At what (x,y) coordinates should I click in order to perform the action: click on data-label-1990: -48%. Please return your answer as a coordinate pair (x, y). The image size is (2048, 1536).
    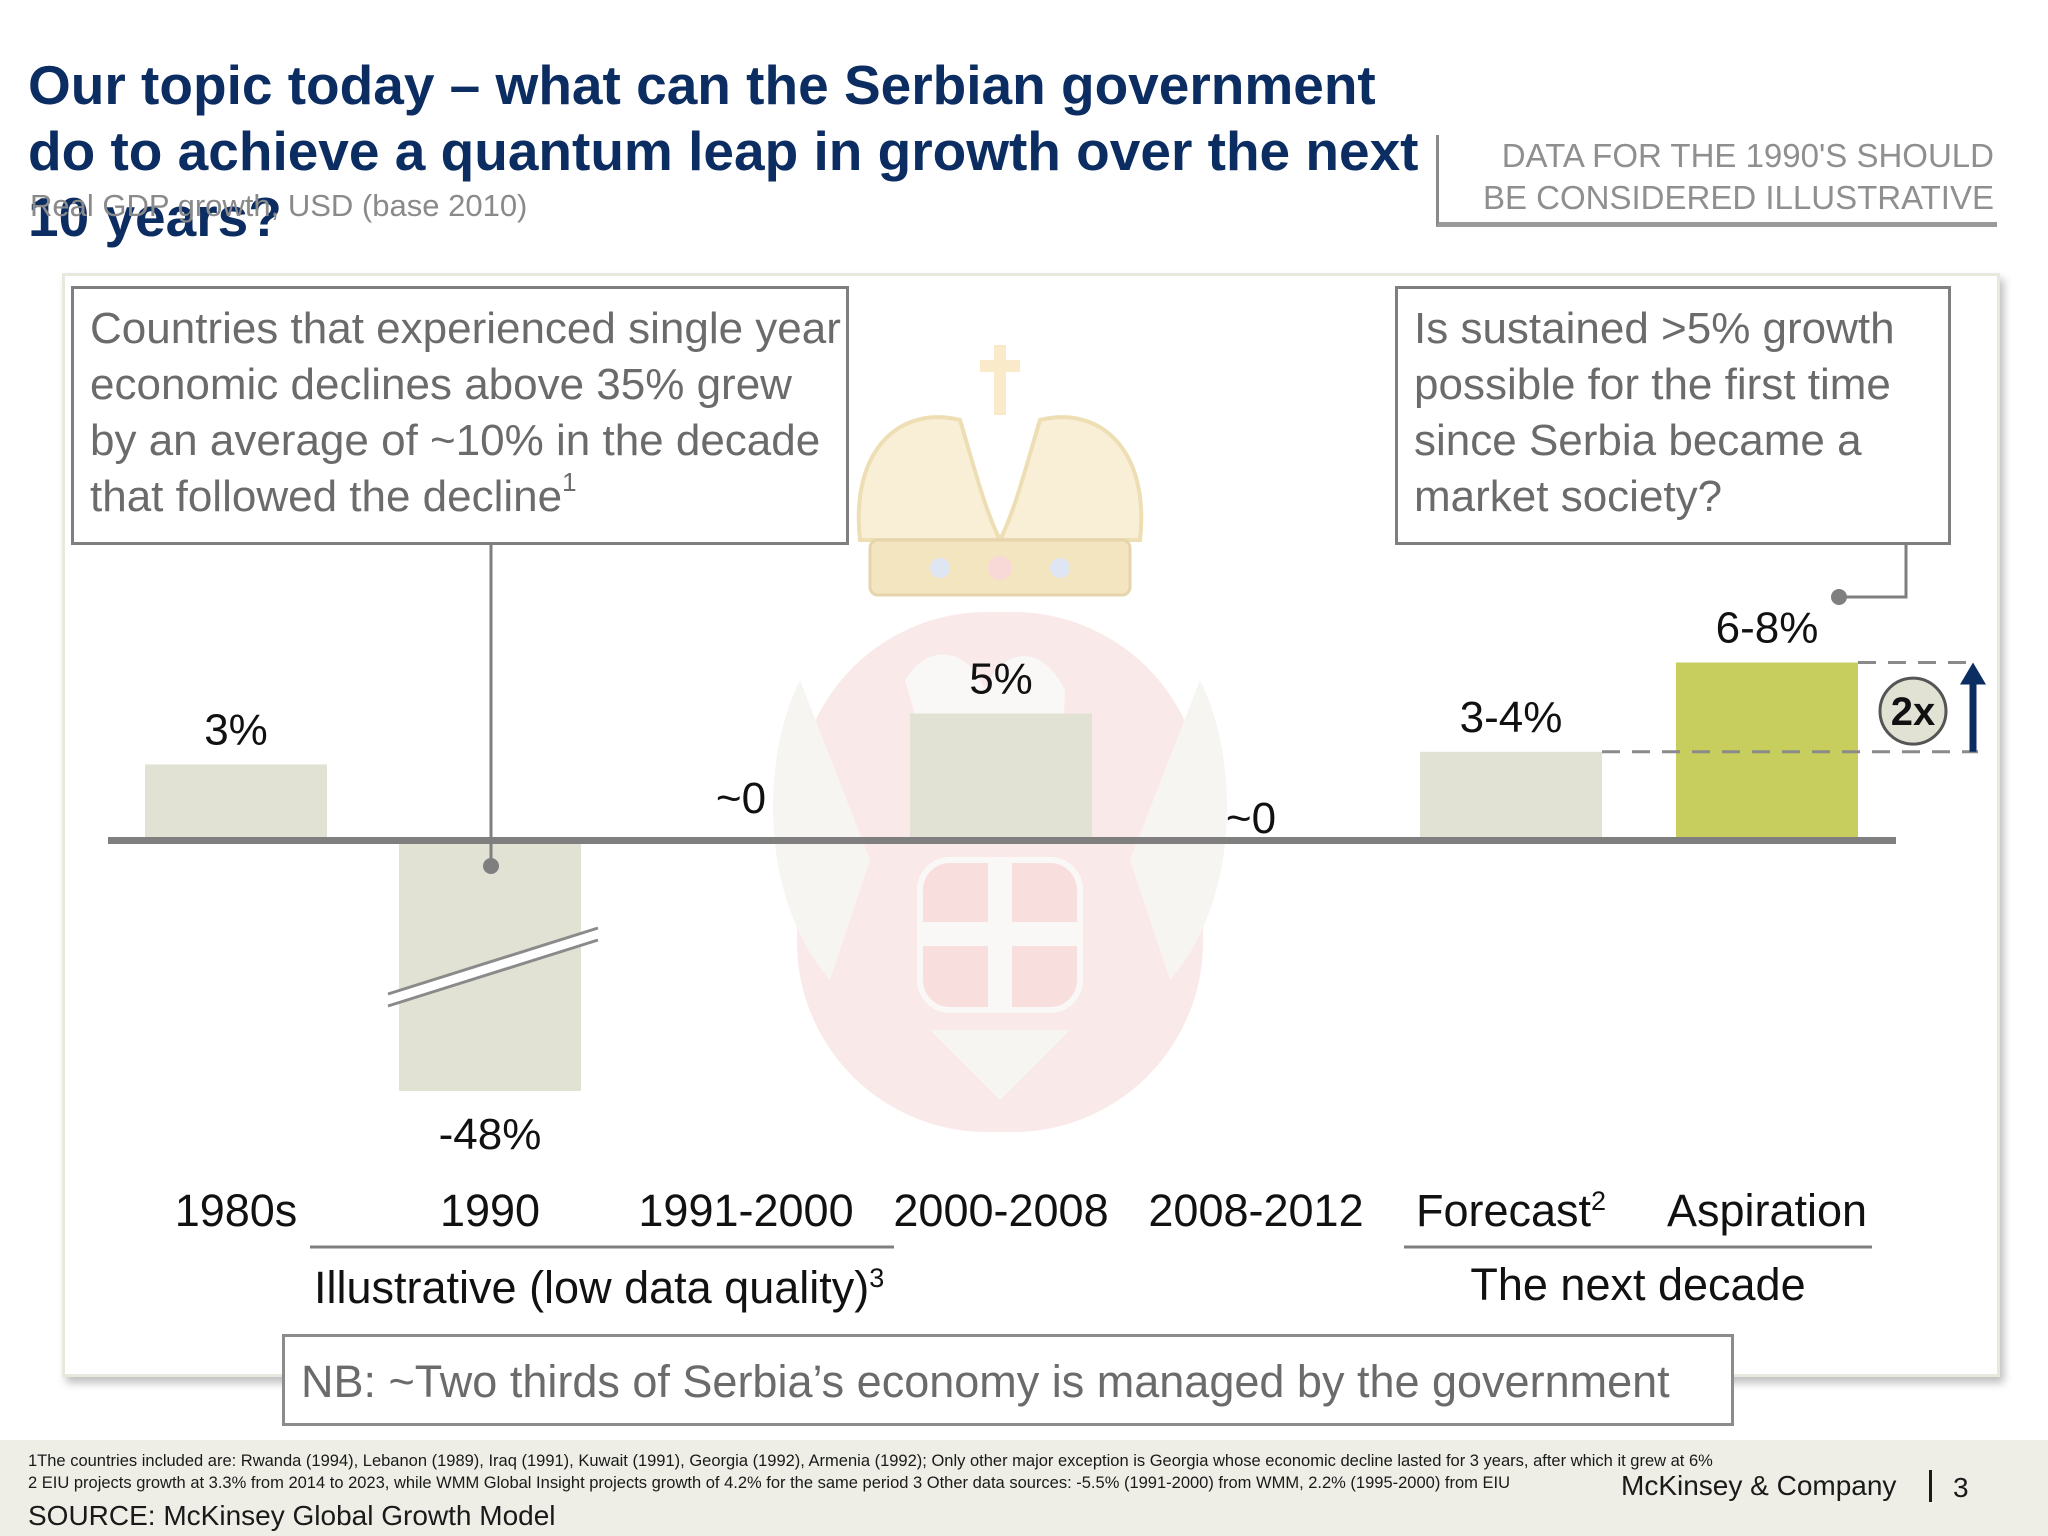
    Looking at the image, I should click on (490, 1134).